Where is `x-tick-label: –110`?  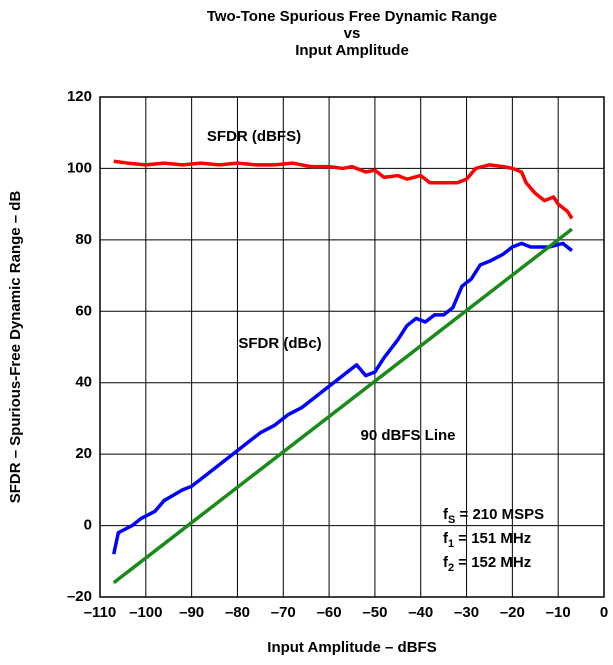 x-tick-label: –110 is located at coordinates (100, 612).